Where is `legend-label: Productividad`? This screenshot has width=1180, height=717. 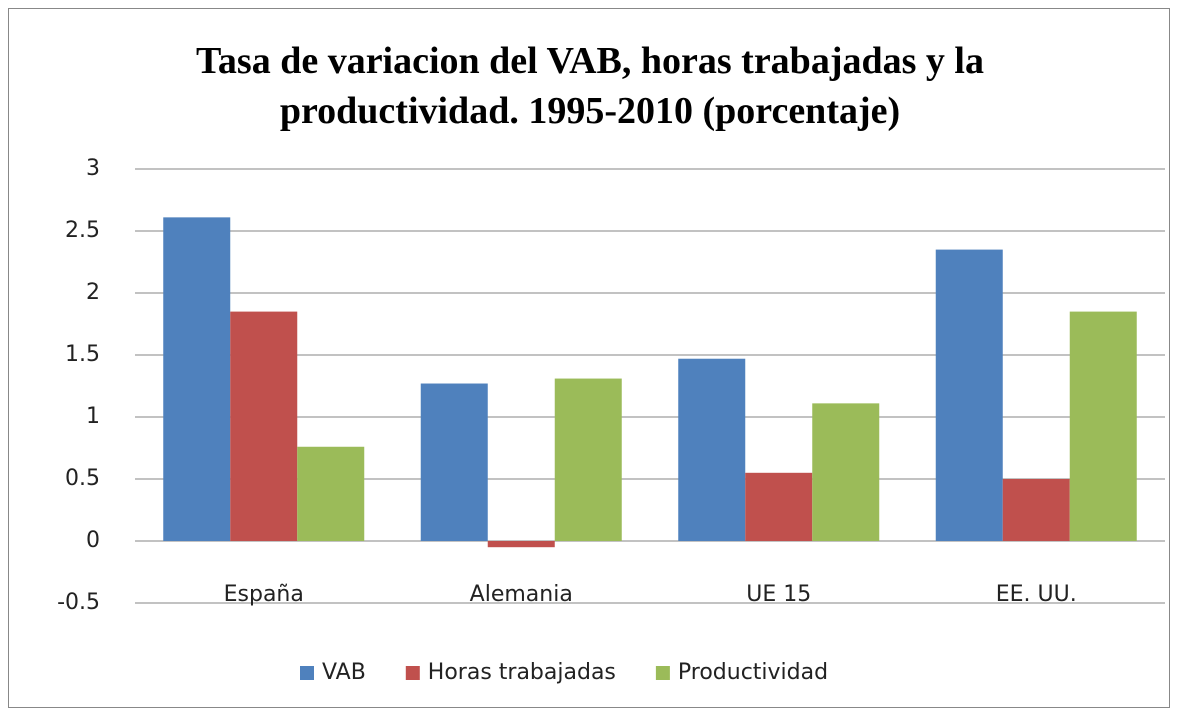 legend-label: Productividad is located at coordinates (753, 672).